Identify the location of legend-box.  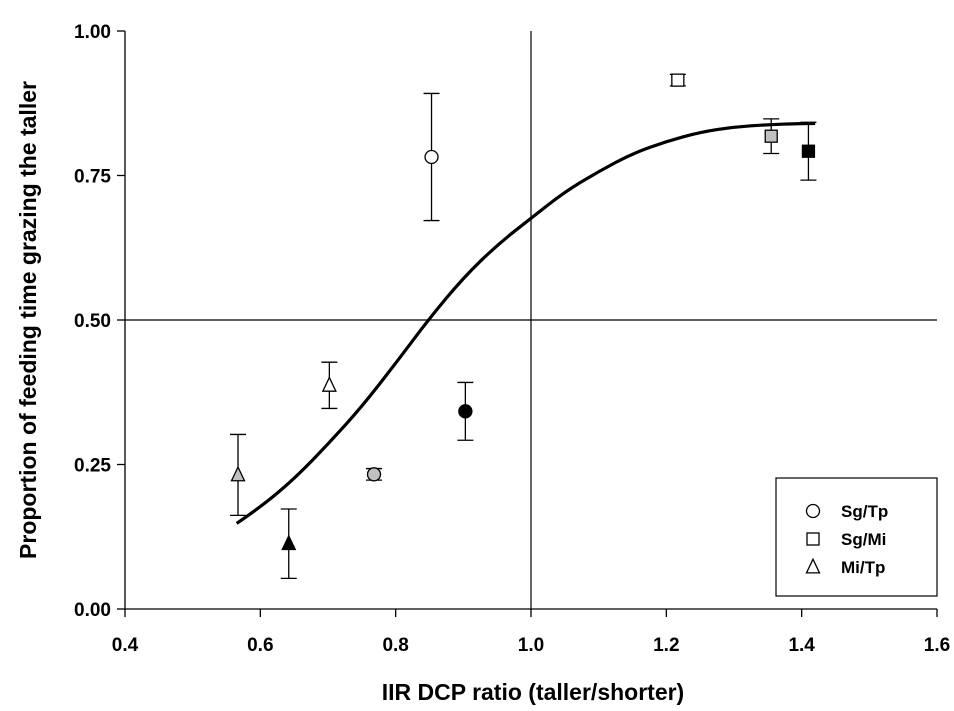
(856, 537).